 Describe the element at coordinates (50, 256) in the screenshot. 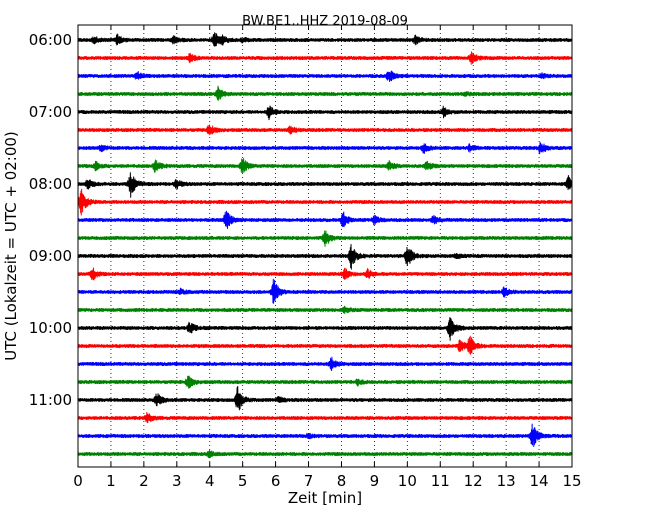

I see `y-tick-label: 09:00` at that location.